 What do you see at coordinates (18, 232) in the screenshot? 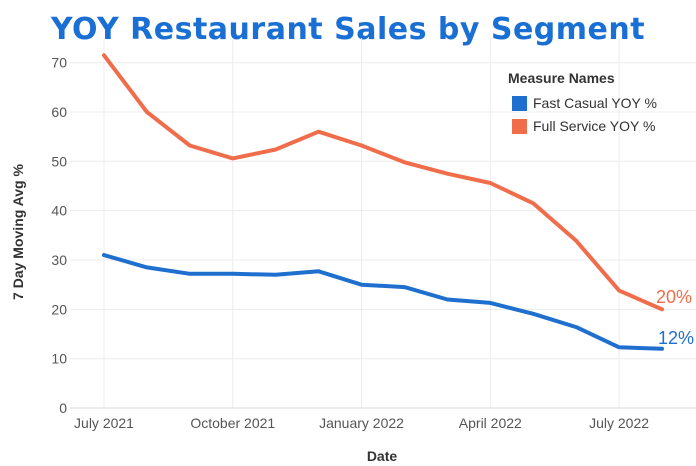
I see `y-axis-label: 7 Day Moving Avg %` at bounding box center [18, 232].